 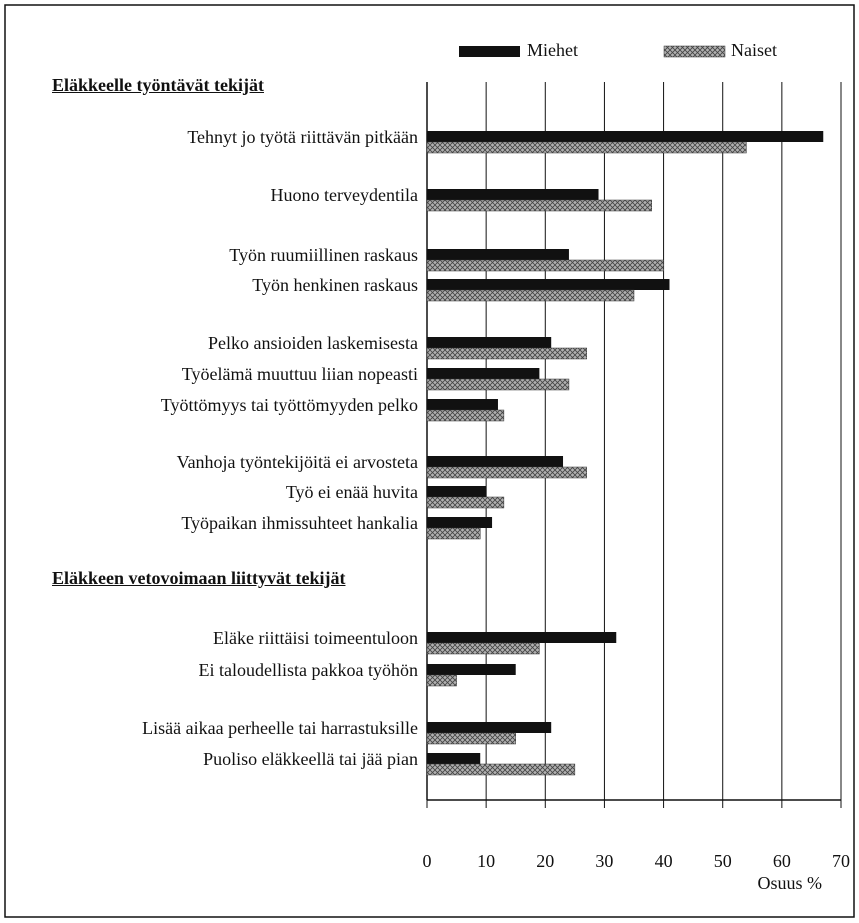 I want to click on y-tick-label: Eläke riittäisi toimeentuloon, so click(x=315, y=638).